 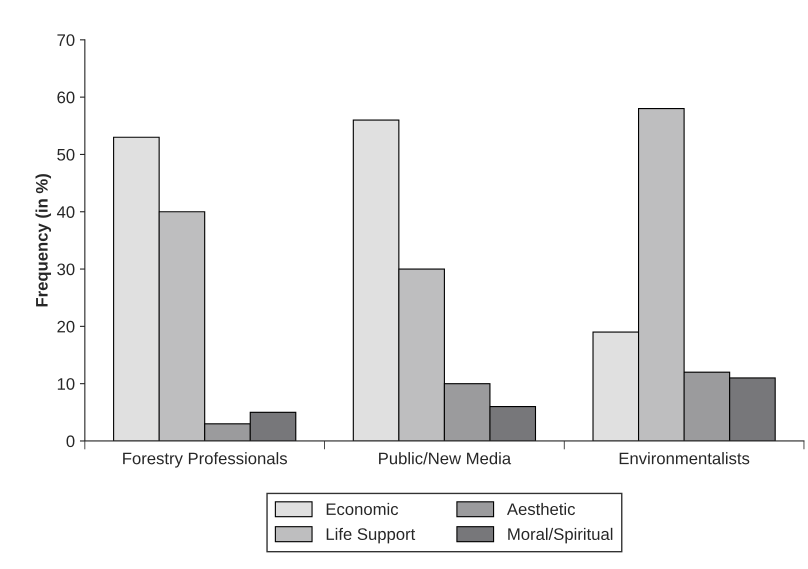 What do you see at coordinates (65, 212) in the screenshot?
I see `y-tick-label: 40` at bounding box center [65, 212].